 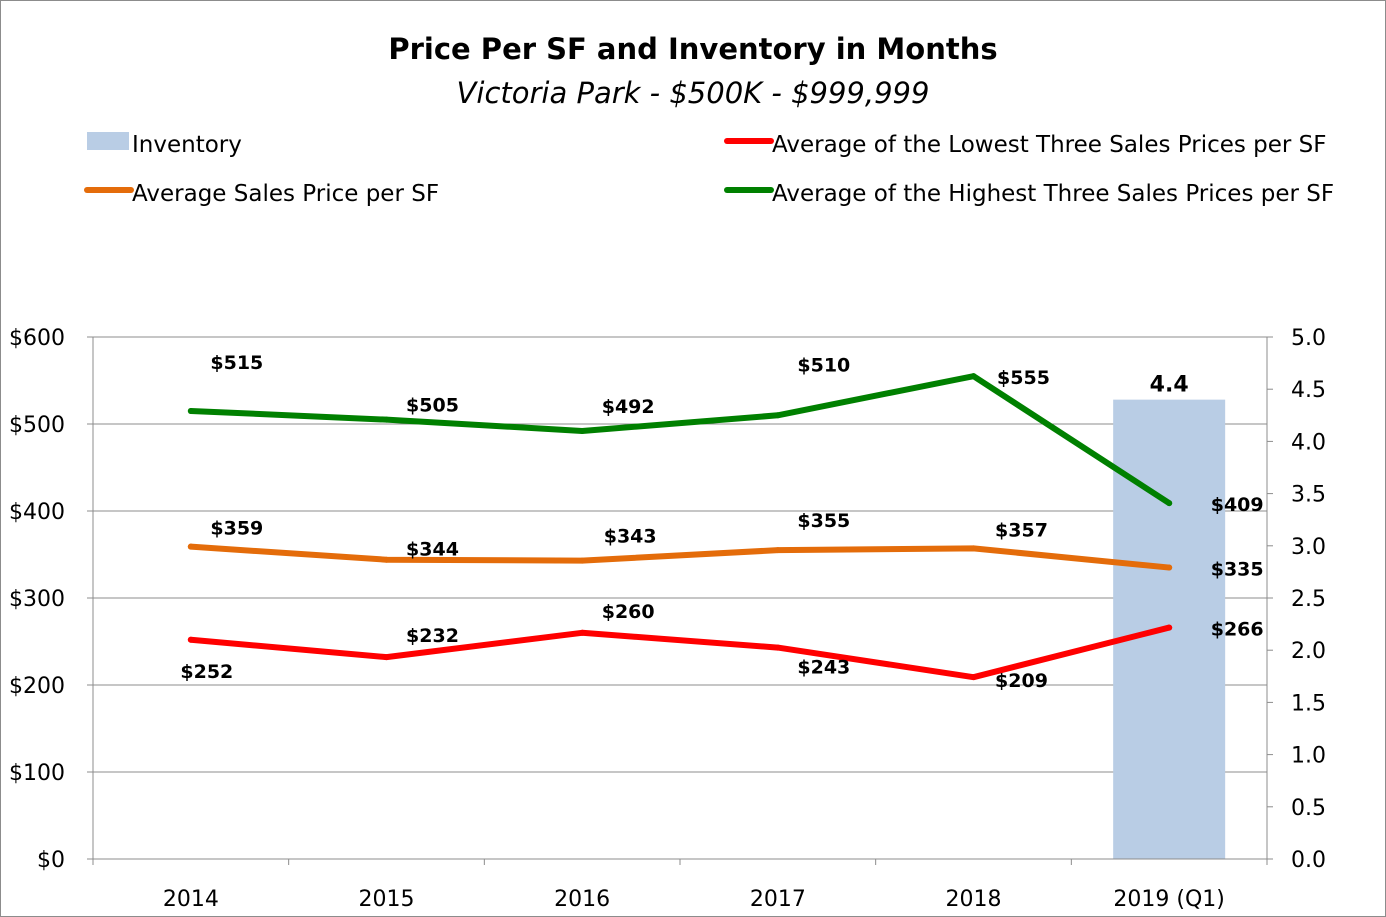 I want to click on chart-title: Price Per SF and Inventory in Months, so click(x=692, y=49).